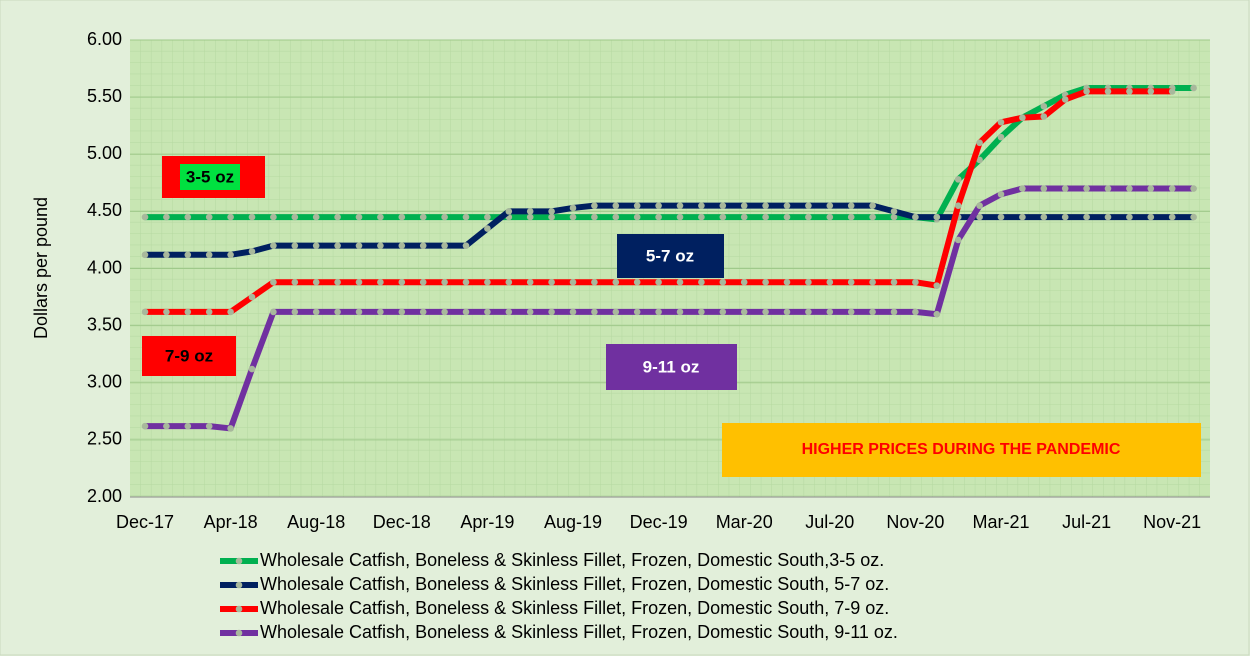 The height and width of the screenshot is (656, 1250). I want to click on series-line, so click(669, 230).